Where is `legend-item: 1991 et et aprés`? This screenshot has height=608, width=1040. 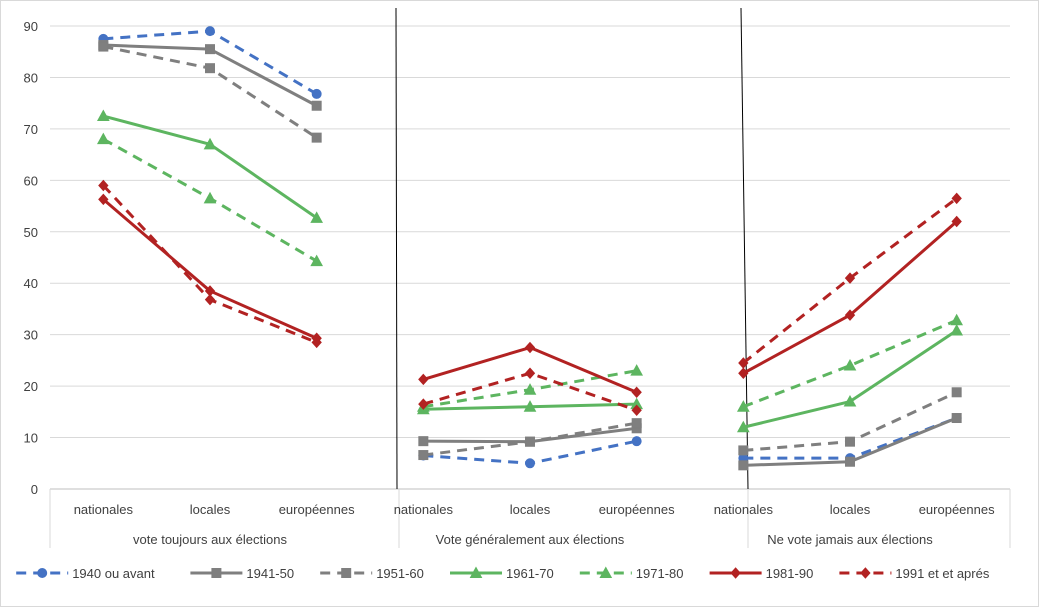 legend-item: 1991 et et aprés is located at coordinates (914, 573).